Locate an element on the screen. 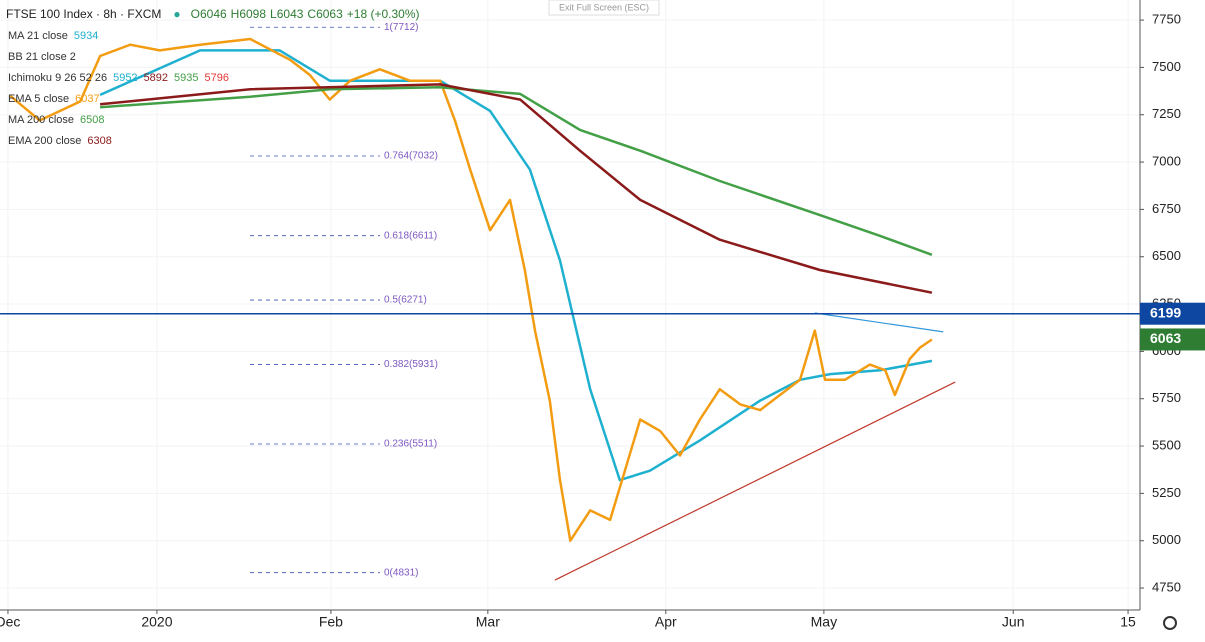  legend-value: 6037 is located at coordinates (87, 99).